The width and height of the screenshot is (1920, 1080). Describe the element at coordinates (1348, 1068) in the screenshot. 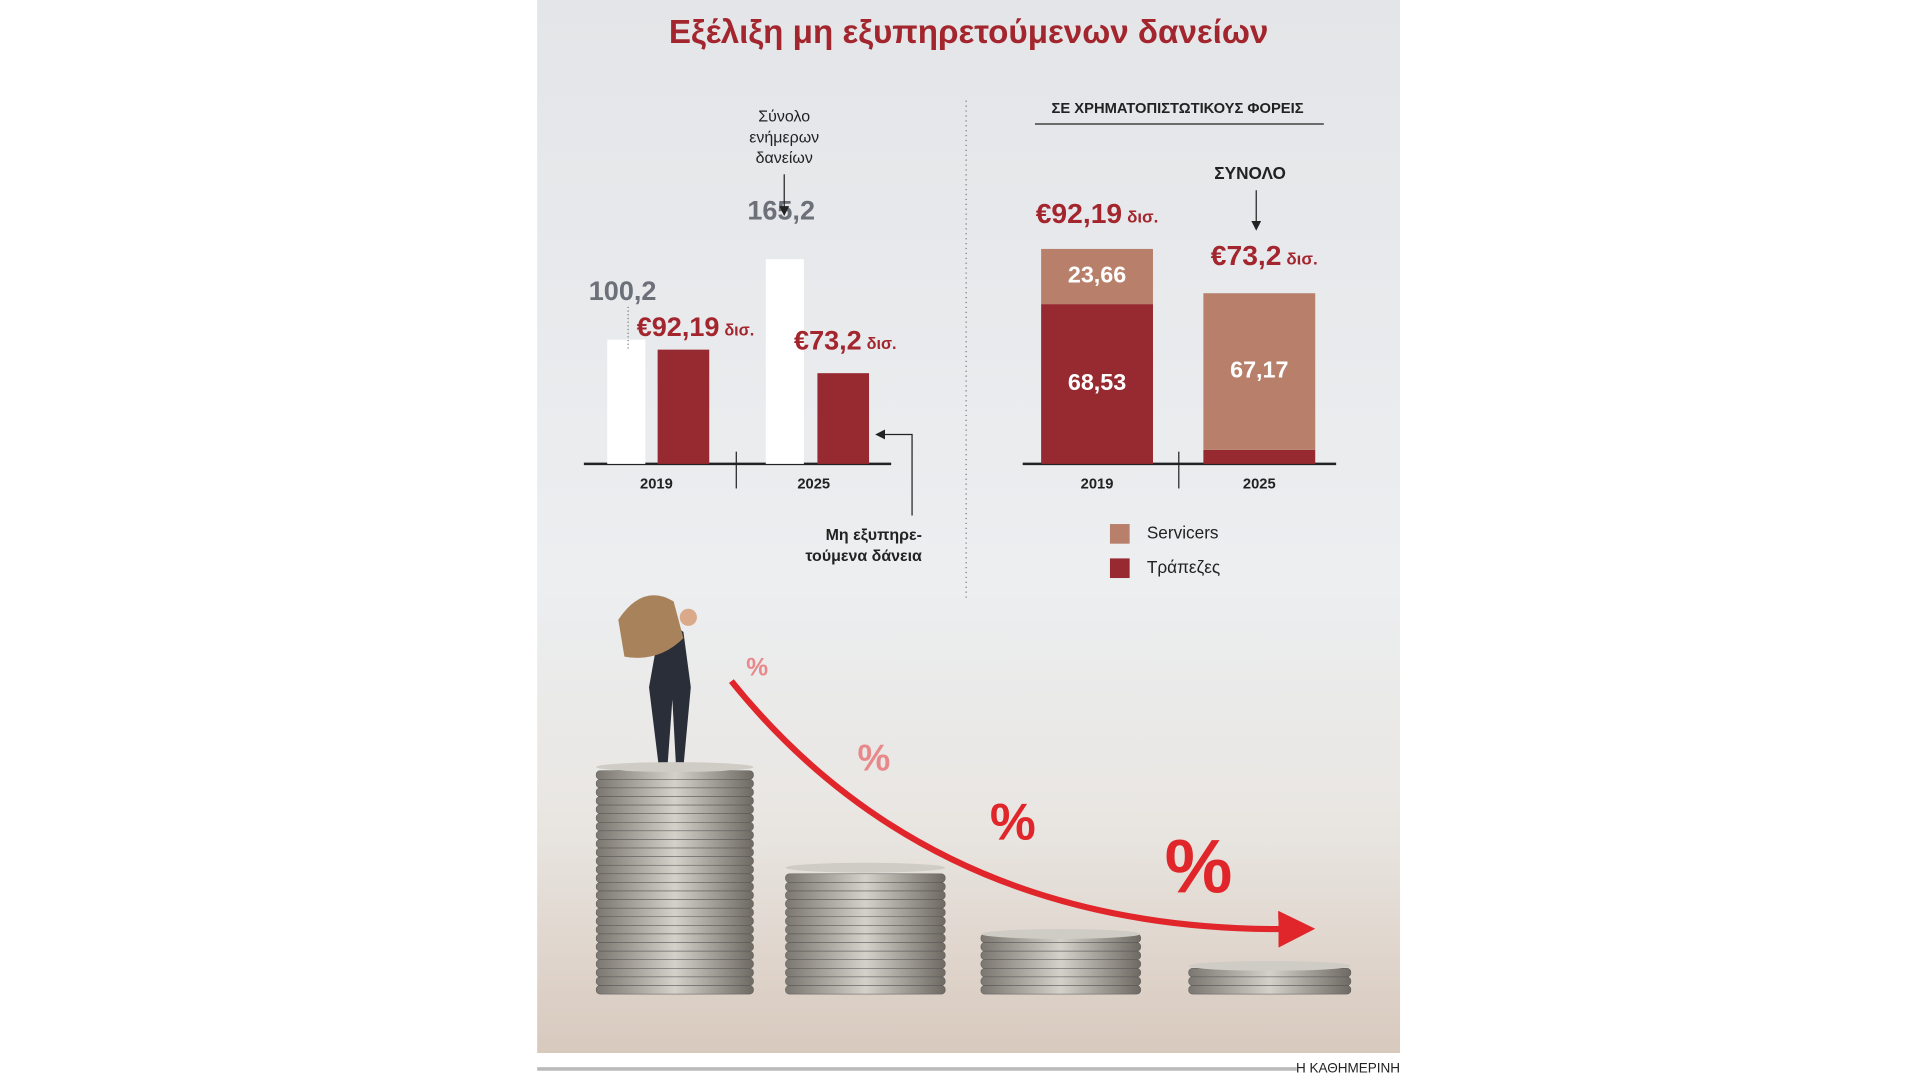

I see `source: Η ΚΑΘΗΜΕΡΙΝΗ` at that location.